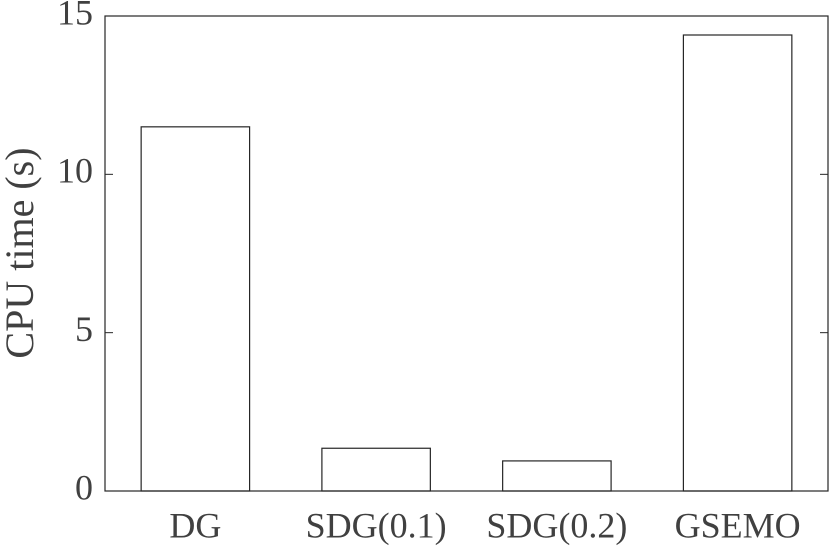  I want to click on y-tick-label: 5, so click(84, 329).